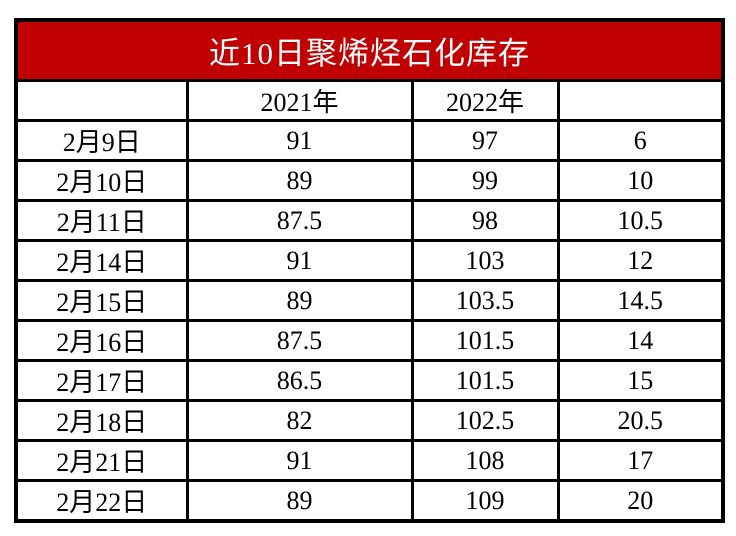  I want to click on value-2022-cell: 109, so click(485, 501).